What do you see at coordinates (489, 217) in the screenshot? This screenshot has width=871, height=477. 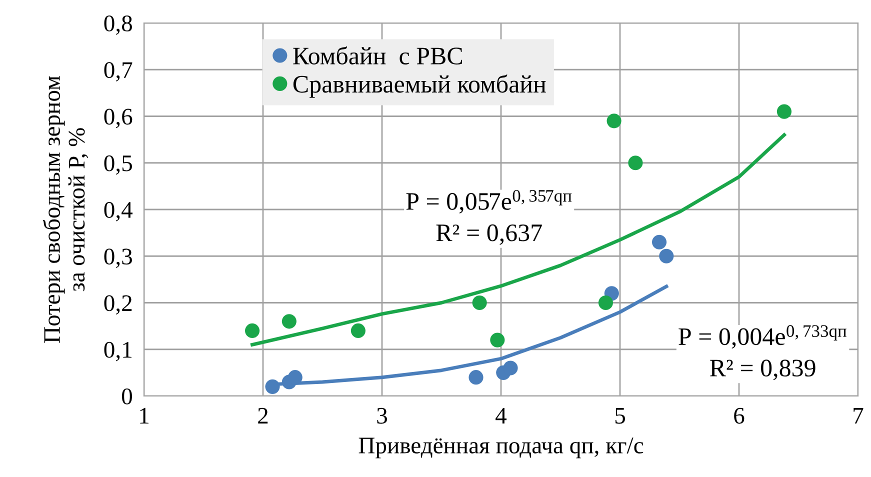 I see `annotation: P = 0,057e$^{0,357qп}$ R² = 0,637` at bounding box center [489, 217].